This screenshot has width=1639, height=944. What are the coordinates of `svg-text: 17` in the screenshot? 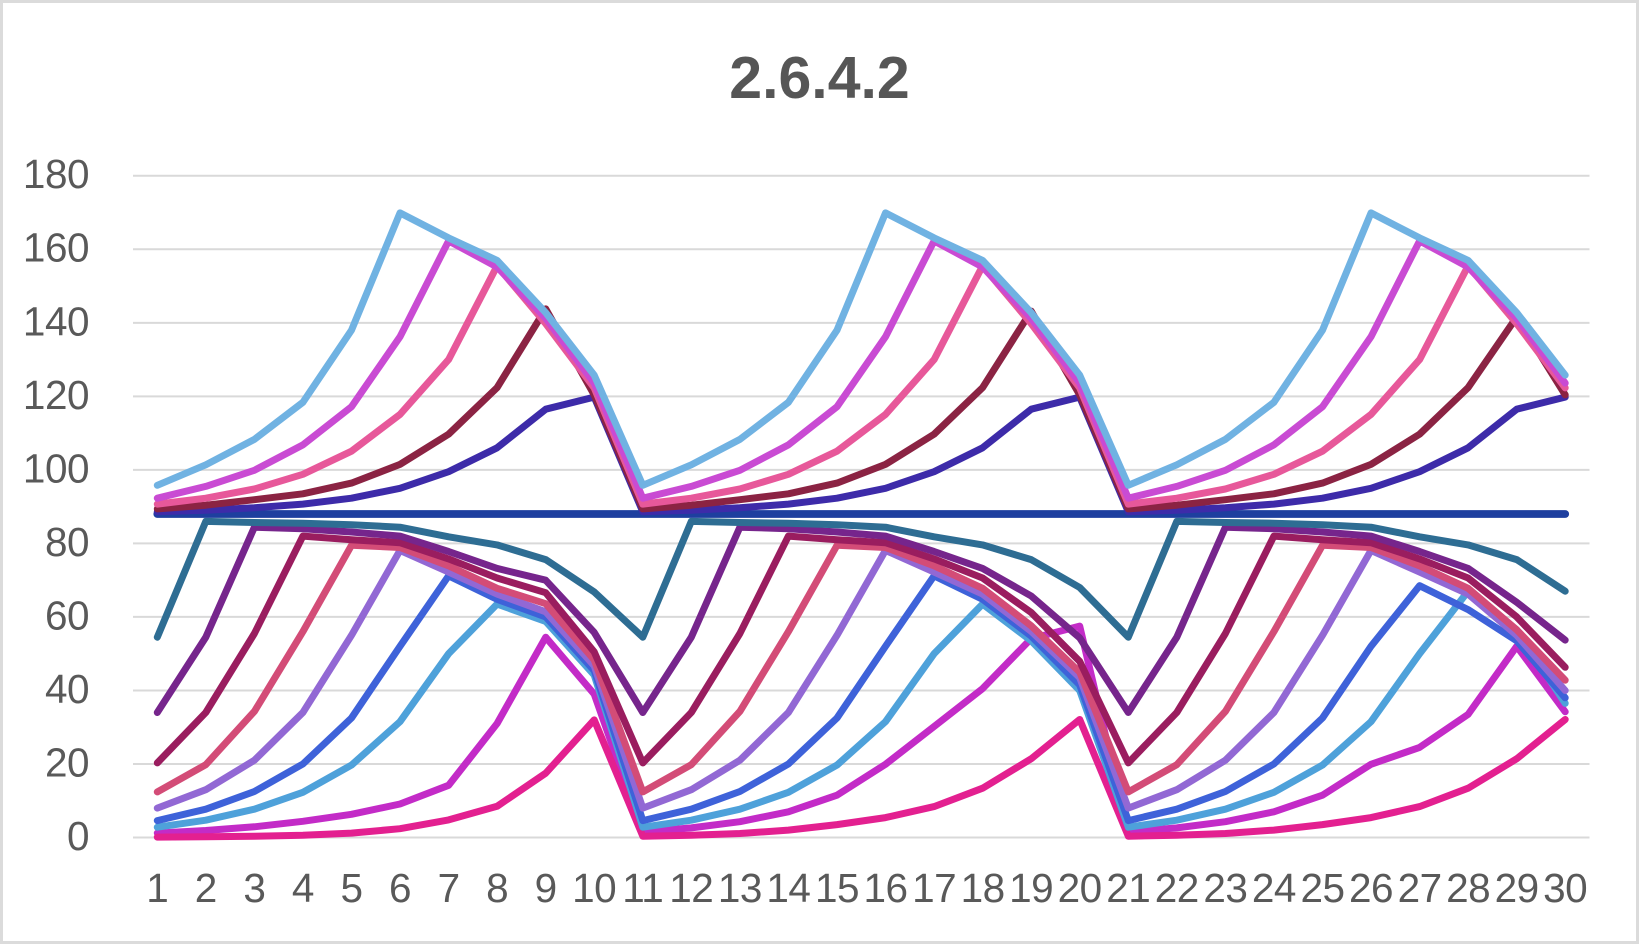 It's located at (934, 888).